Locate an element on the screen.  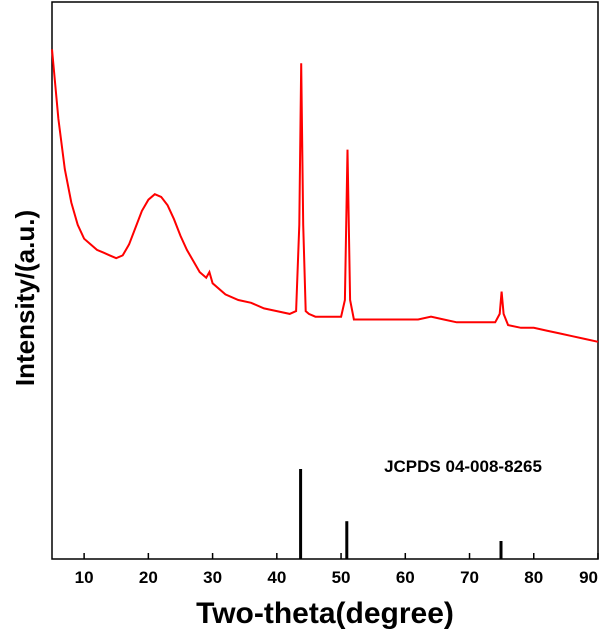
x-tick-label: 90 is located at coordinates (588, 577).